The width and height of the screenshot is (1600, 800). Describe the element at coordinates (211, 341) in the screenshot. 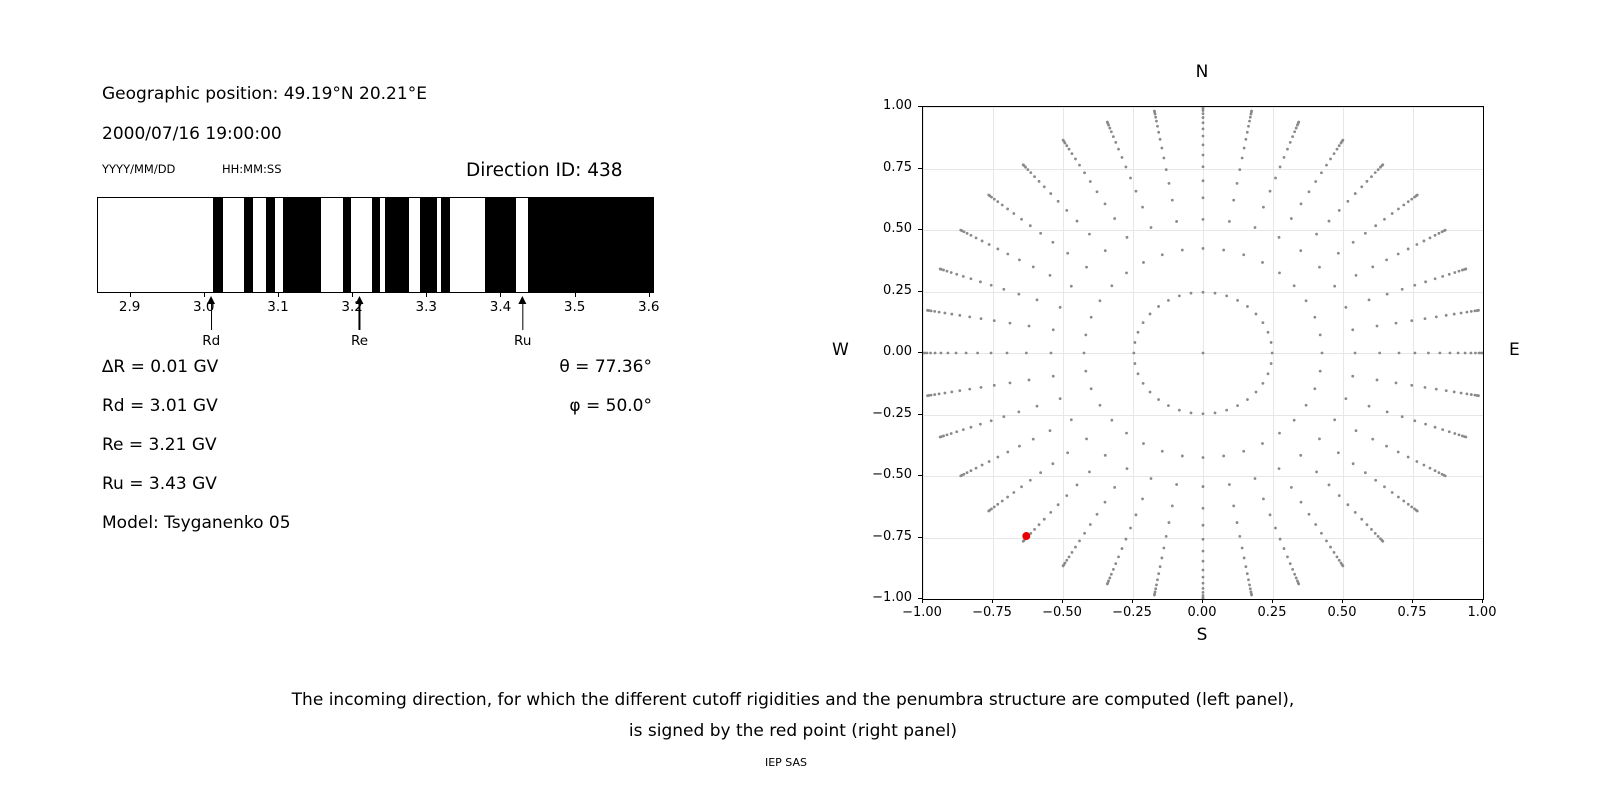

I see `cutoff-marker-label: Rd` at that location.